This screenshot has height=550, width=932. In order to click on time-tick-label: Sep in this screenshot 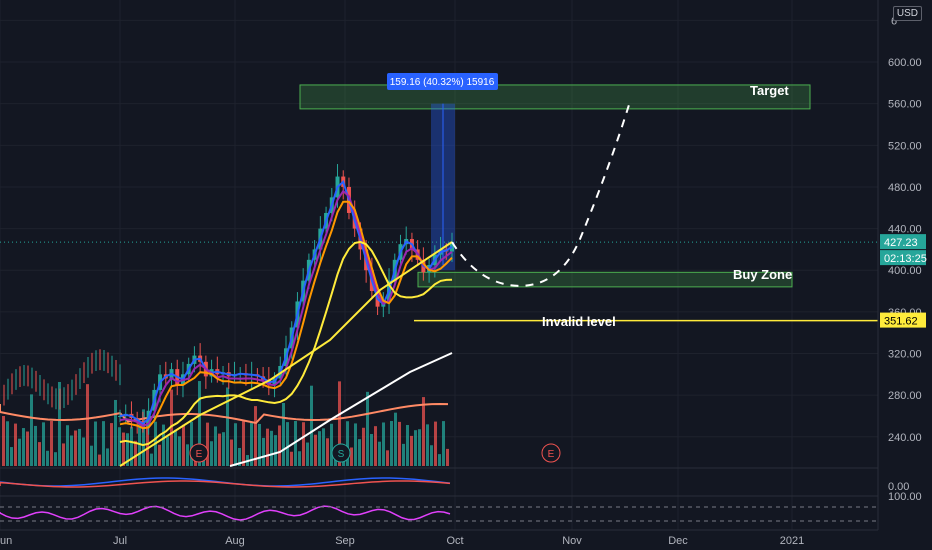, I will do `click(345, 541)`.